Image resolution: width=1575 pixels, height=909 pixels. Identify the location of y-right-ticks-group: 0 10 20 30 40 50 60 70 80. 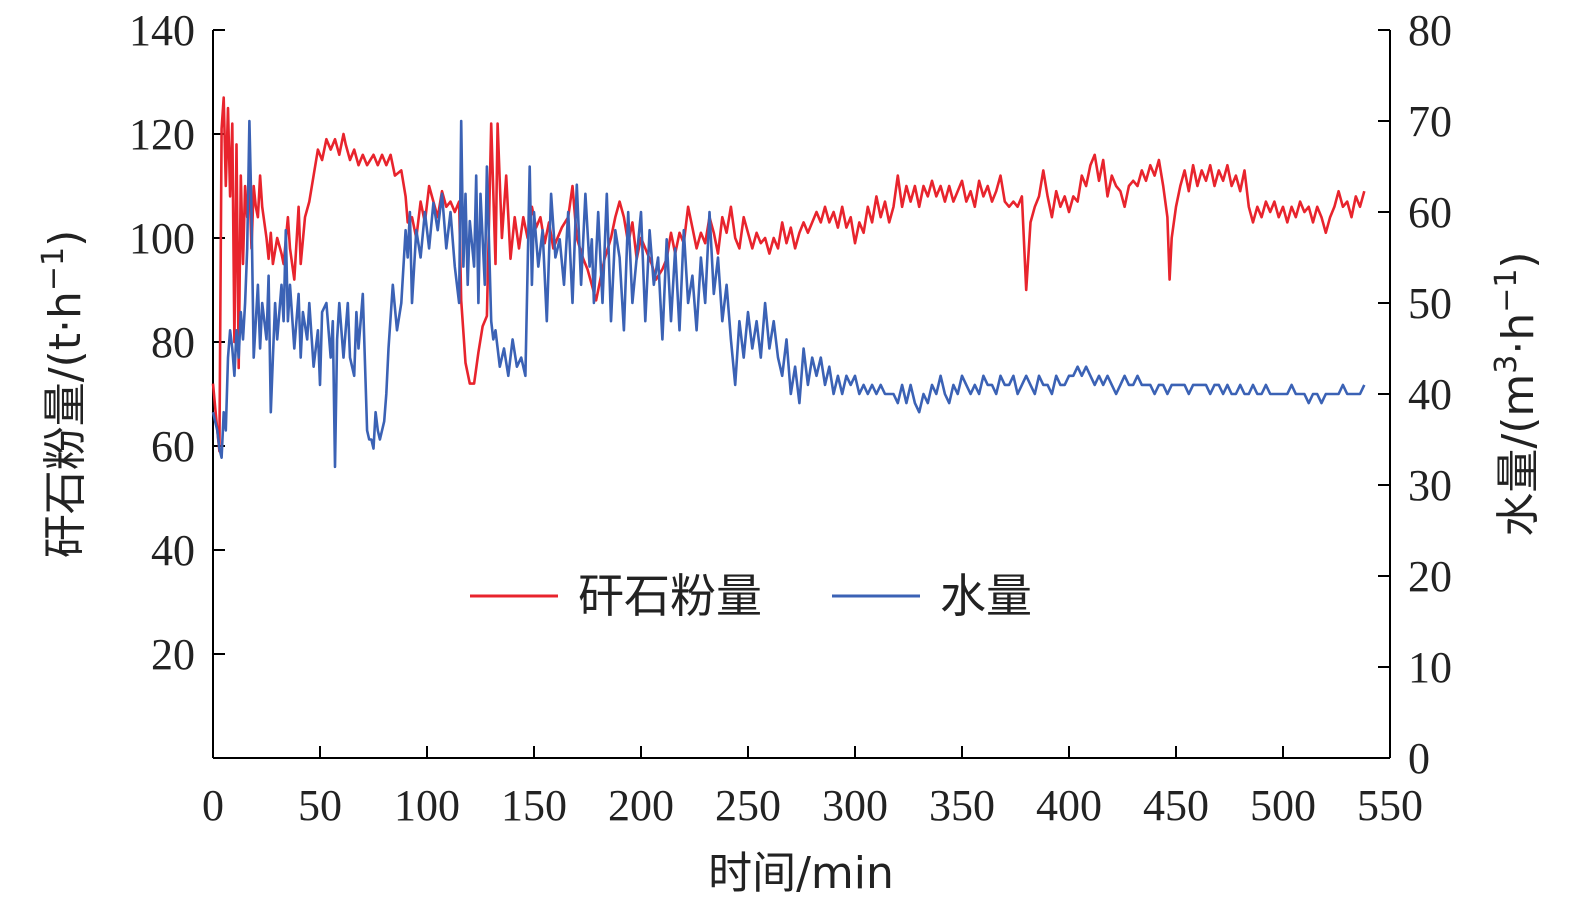
(1415, 394).